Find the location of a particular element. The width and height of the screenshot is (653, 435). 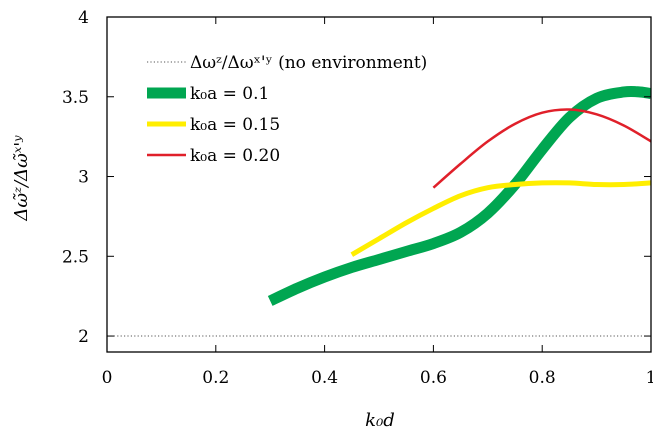

y-axis-label: Δω̃ᶻ/Δω̃ˣ'ʸ is located at coordinates (21, 178).